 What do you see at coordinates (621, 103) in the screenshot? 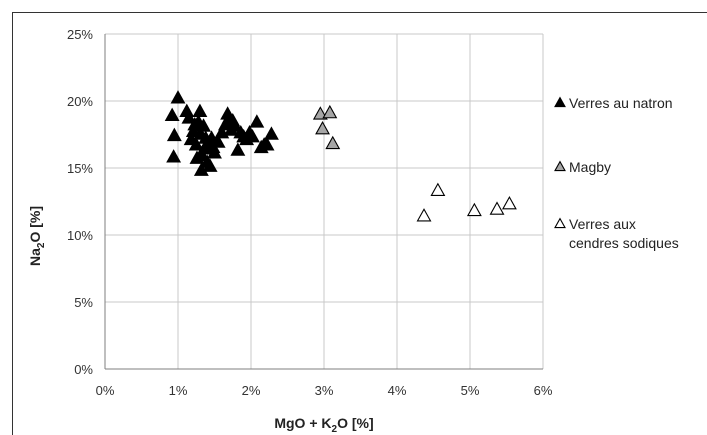
I see `legend-label: Verres au natron` at bounding box center [621, 103].